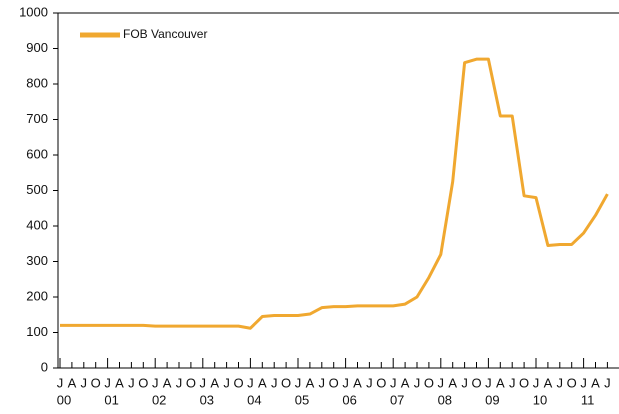  Describe the element at coordinates (540, 399) in the screenshot. I see `year-label: 10` at that location.